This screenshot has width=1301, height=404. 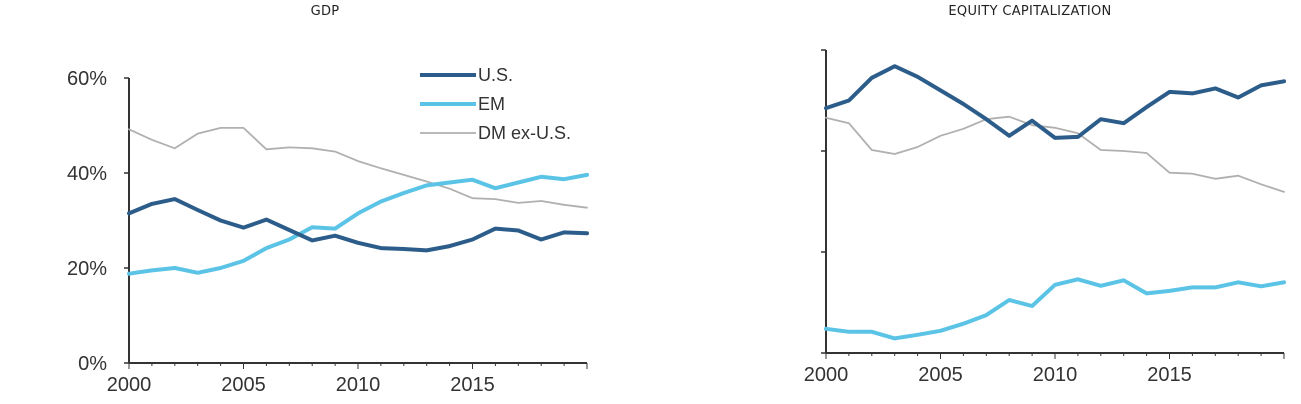 I want to click on gdp-legend-label-em: EM, so click(x=491, y=104).